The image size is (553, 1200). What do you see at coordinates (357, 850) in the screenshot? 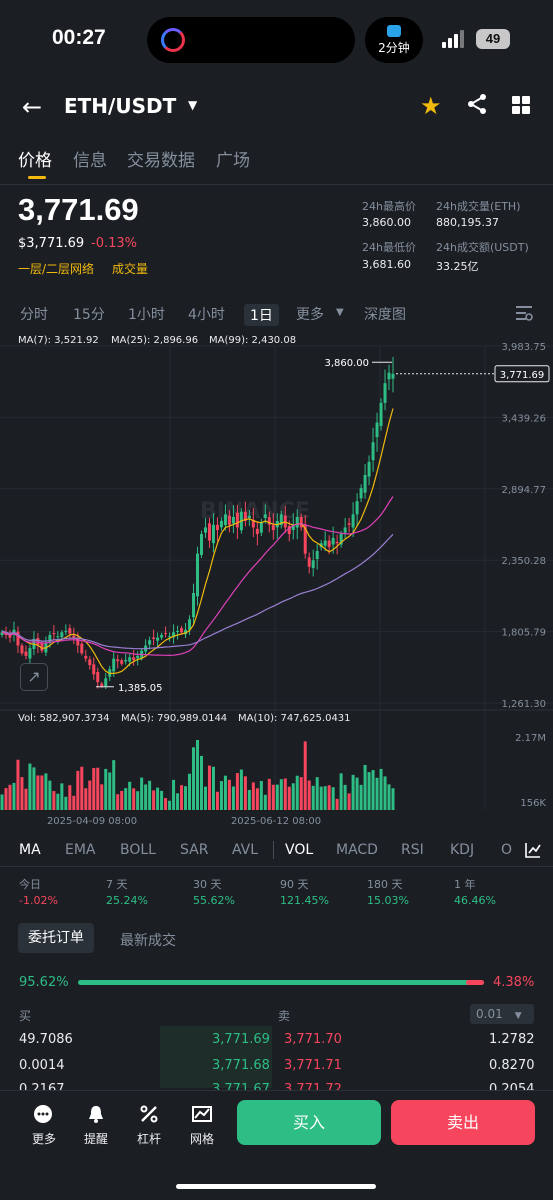
I see `indicator-macd: MACD` at bounding box center [357, 850].